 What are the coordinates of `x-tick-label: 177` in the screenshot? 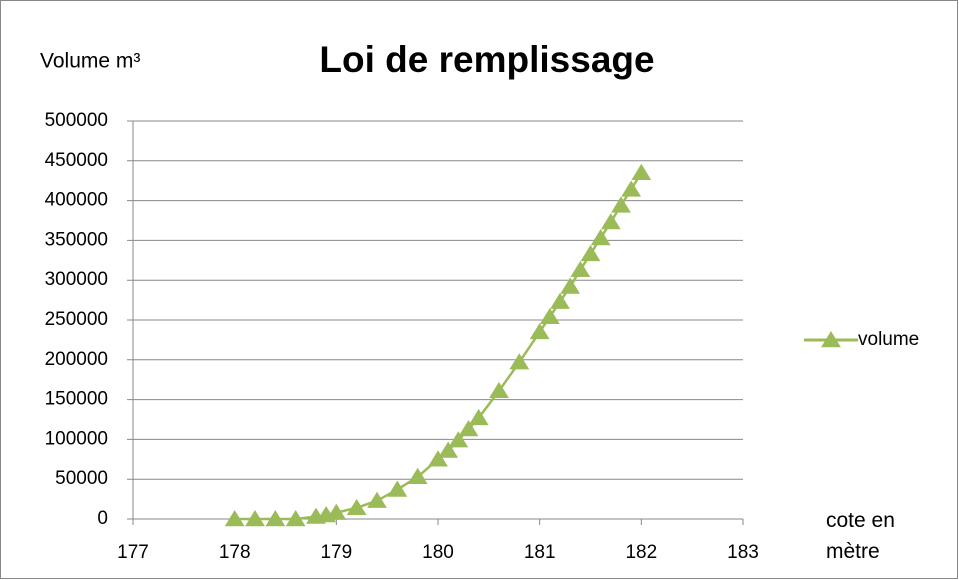 It's located at (133, 552).